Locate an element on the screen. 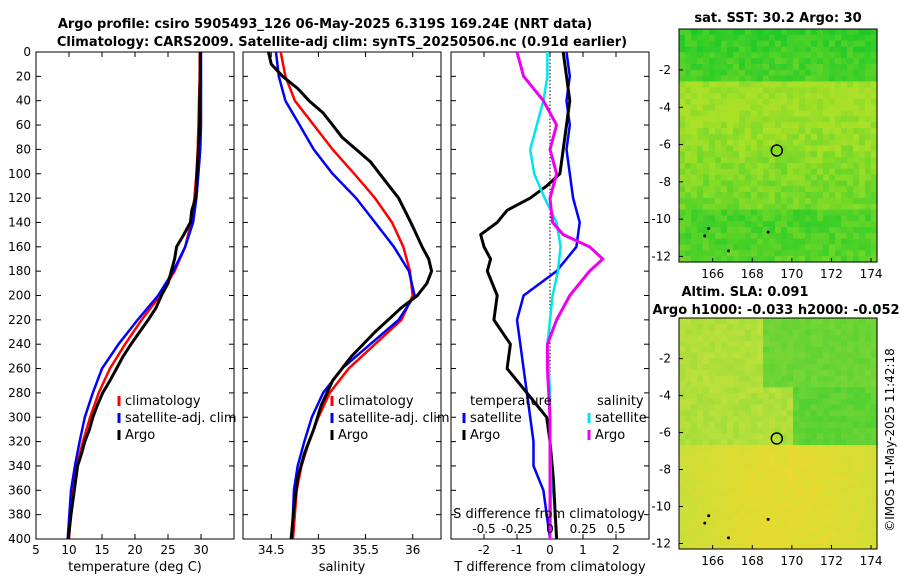  legend-label: satellite is located at coordinates (496, 418).